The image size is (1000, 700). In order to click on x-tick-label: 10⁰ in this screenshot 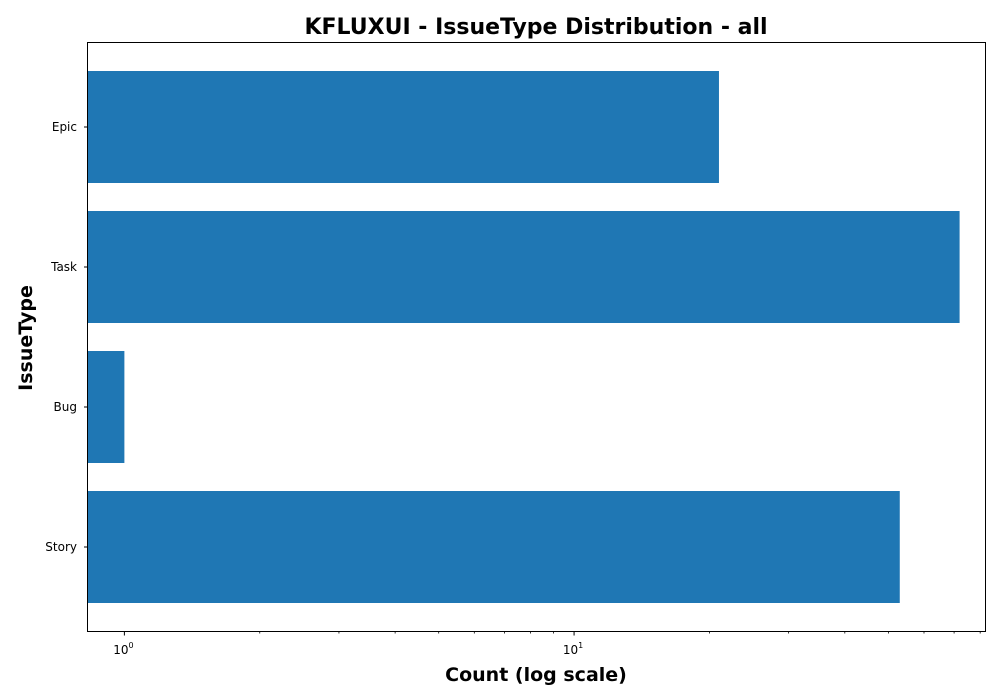, I will do `click(123, 649)`.